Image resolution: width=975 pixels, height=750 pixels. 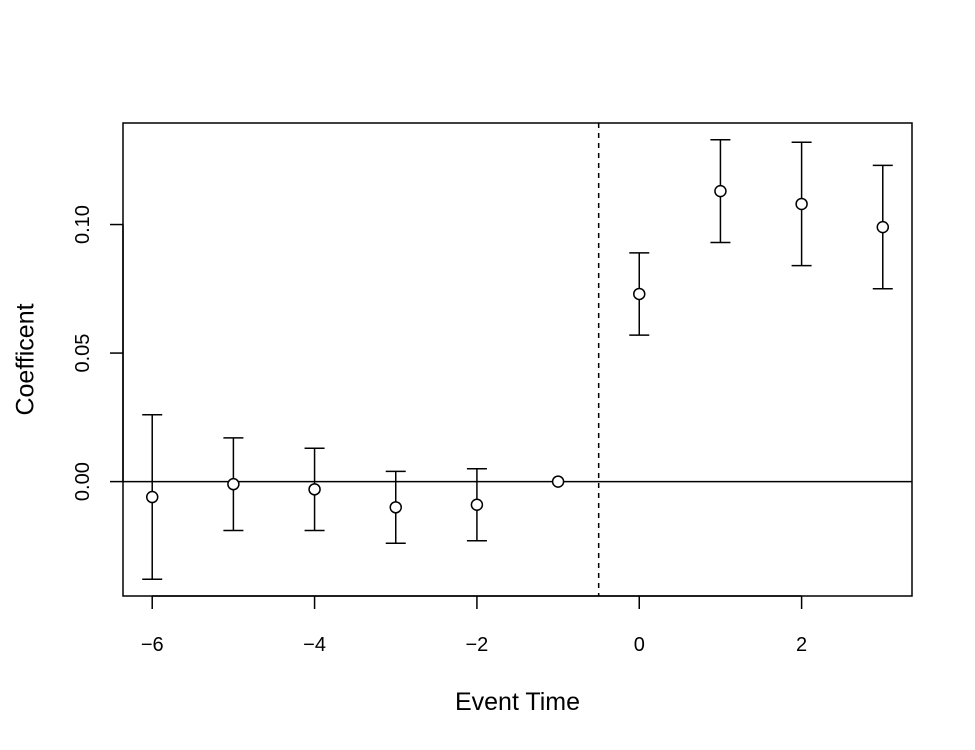 What do you see at coordinates (517, 702) in the screenshot?
I see `x-axis-title: Event Time` at bounding box center [517, 702].